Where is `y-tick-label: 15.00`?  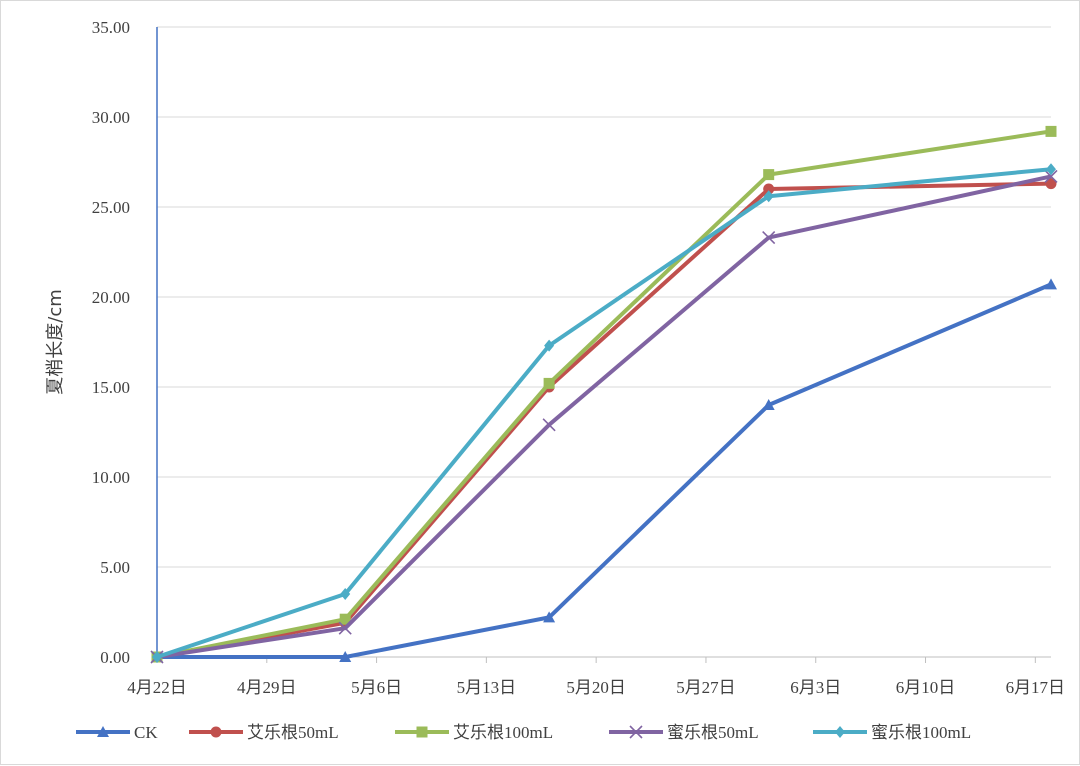 y-tick-label: 15.00 is located at coordinates (111, 387).